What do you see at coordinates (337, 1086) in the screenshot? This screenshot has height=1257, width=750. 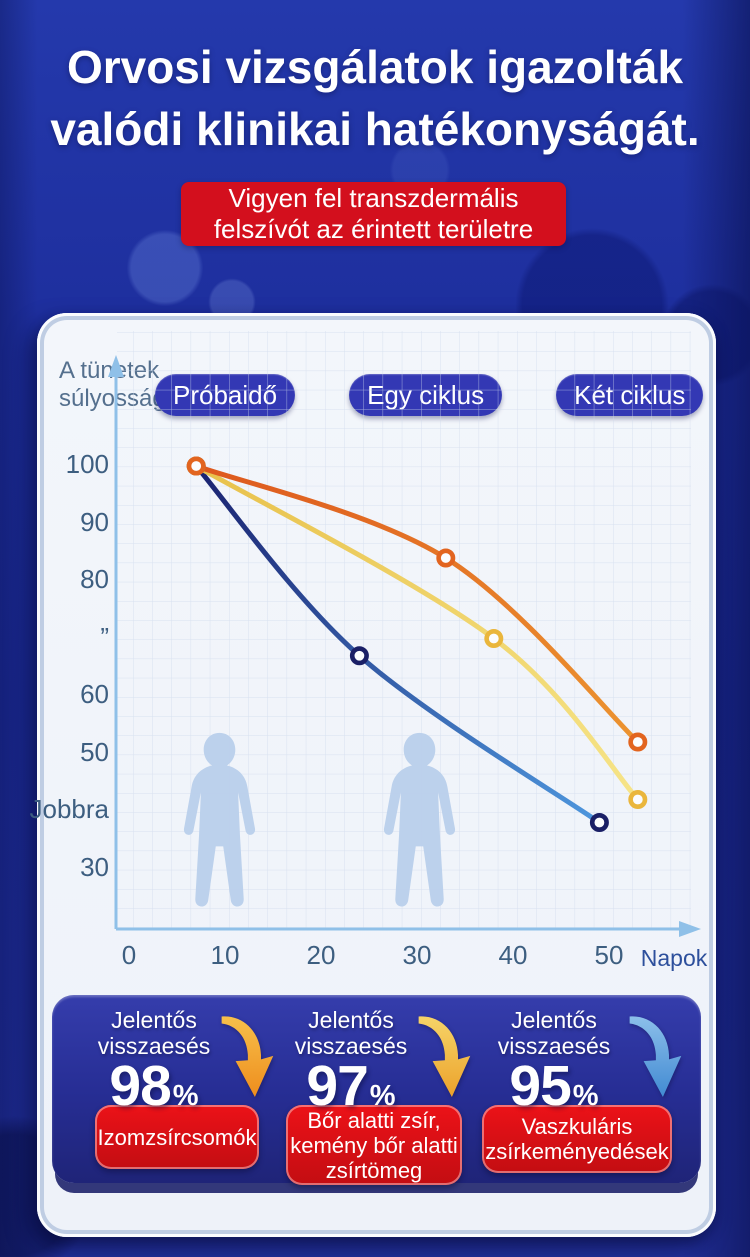 I see `stat-number-2: 97` at bounding box center [337, 1086].